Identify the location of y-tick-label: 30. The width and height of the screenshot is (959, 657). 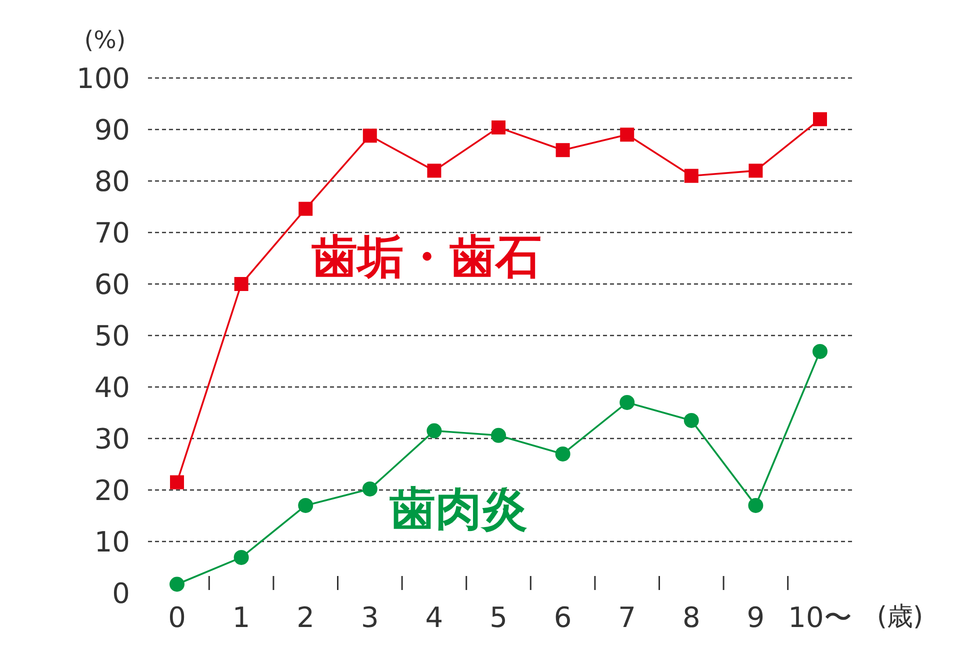
(112, 439).